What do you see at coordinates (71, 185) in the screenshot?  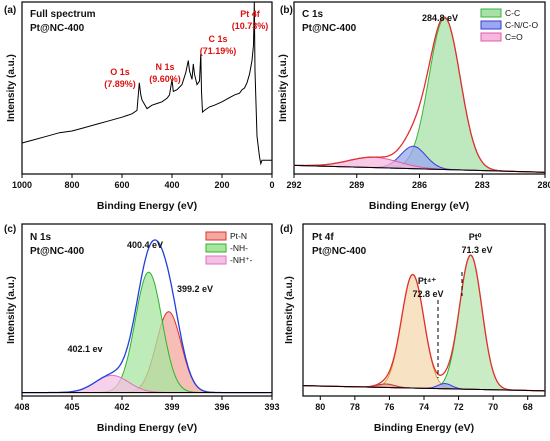 I see `x-tick-label: 800` at bounding box center [71, 185].